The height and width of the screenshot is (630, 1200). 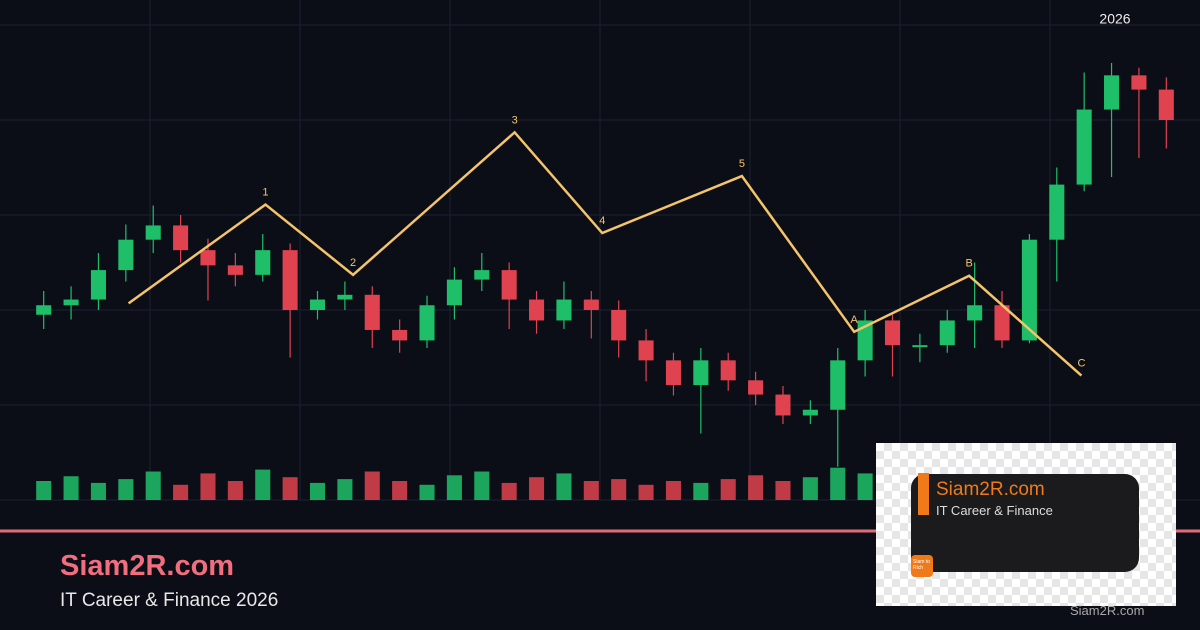 What do you see at coordinates (968, 264) in the screenshot?
I see `wave-label: B` at bounding box center [968, 264].